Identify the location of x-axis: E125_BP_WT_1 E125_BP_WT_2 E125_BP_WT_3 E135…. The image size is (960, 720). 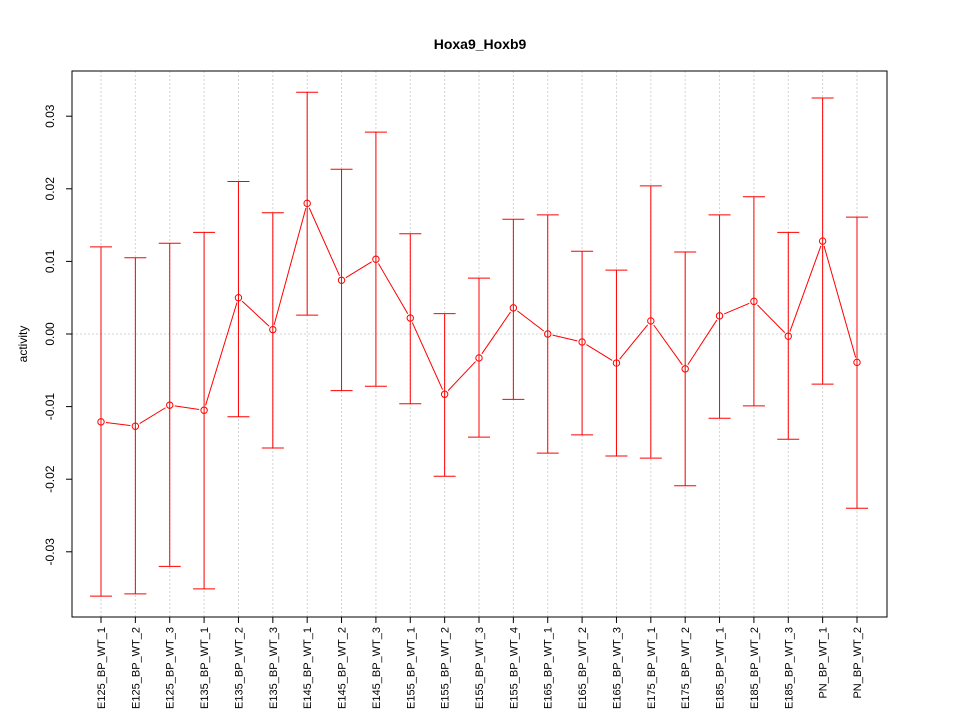
(480, 663).